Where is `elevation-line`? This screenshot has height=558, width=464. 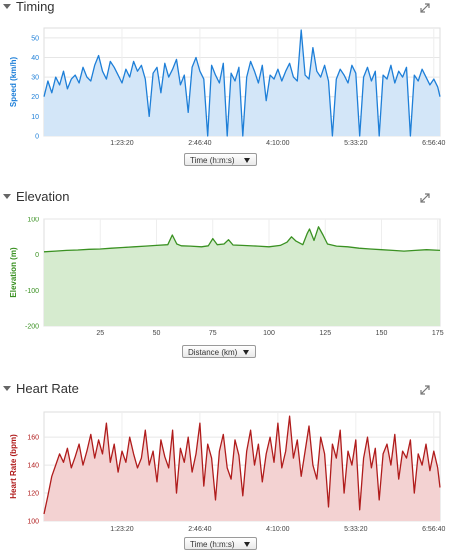
elevation-line is located at coordinates (242, 239).